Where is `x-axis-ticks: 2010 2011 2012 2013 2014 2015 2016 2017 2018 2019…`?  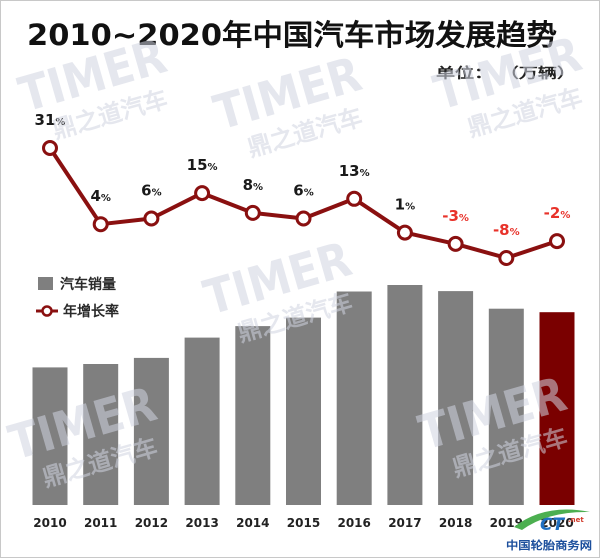 x-axis-ticks: 2010 2011 2012 2013 2014 2015 2016 2017 2018 2019… is located at coordinates (303, 523).